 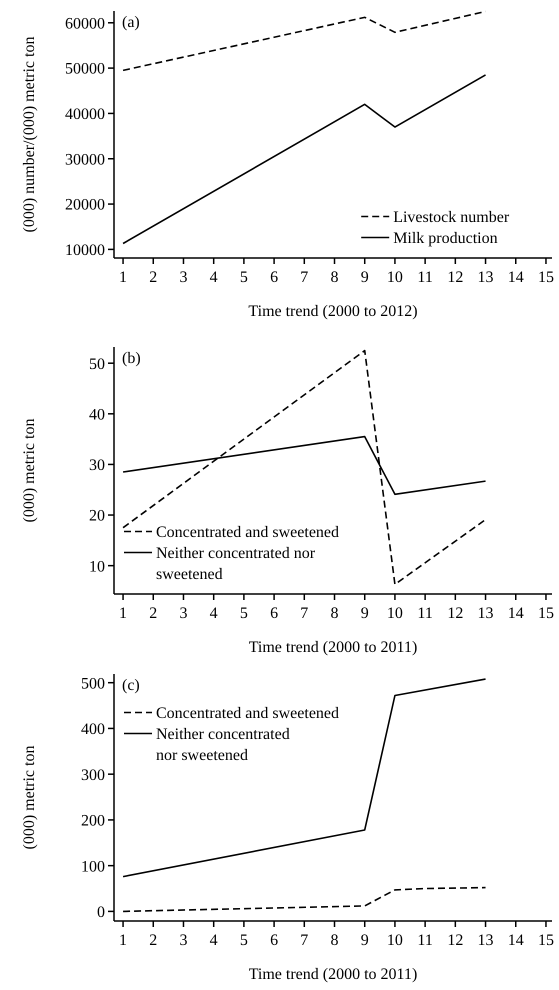 What do you see at coordinates (131, 685) in the screenshot?
I see `chart-title: (c)` at bounding box center [131, 685].